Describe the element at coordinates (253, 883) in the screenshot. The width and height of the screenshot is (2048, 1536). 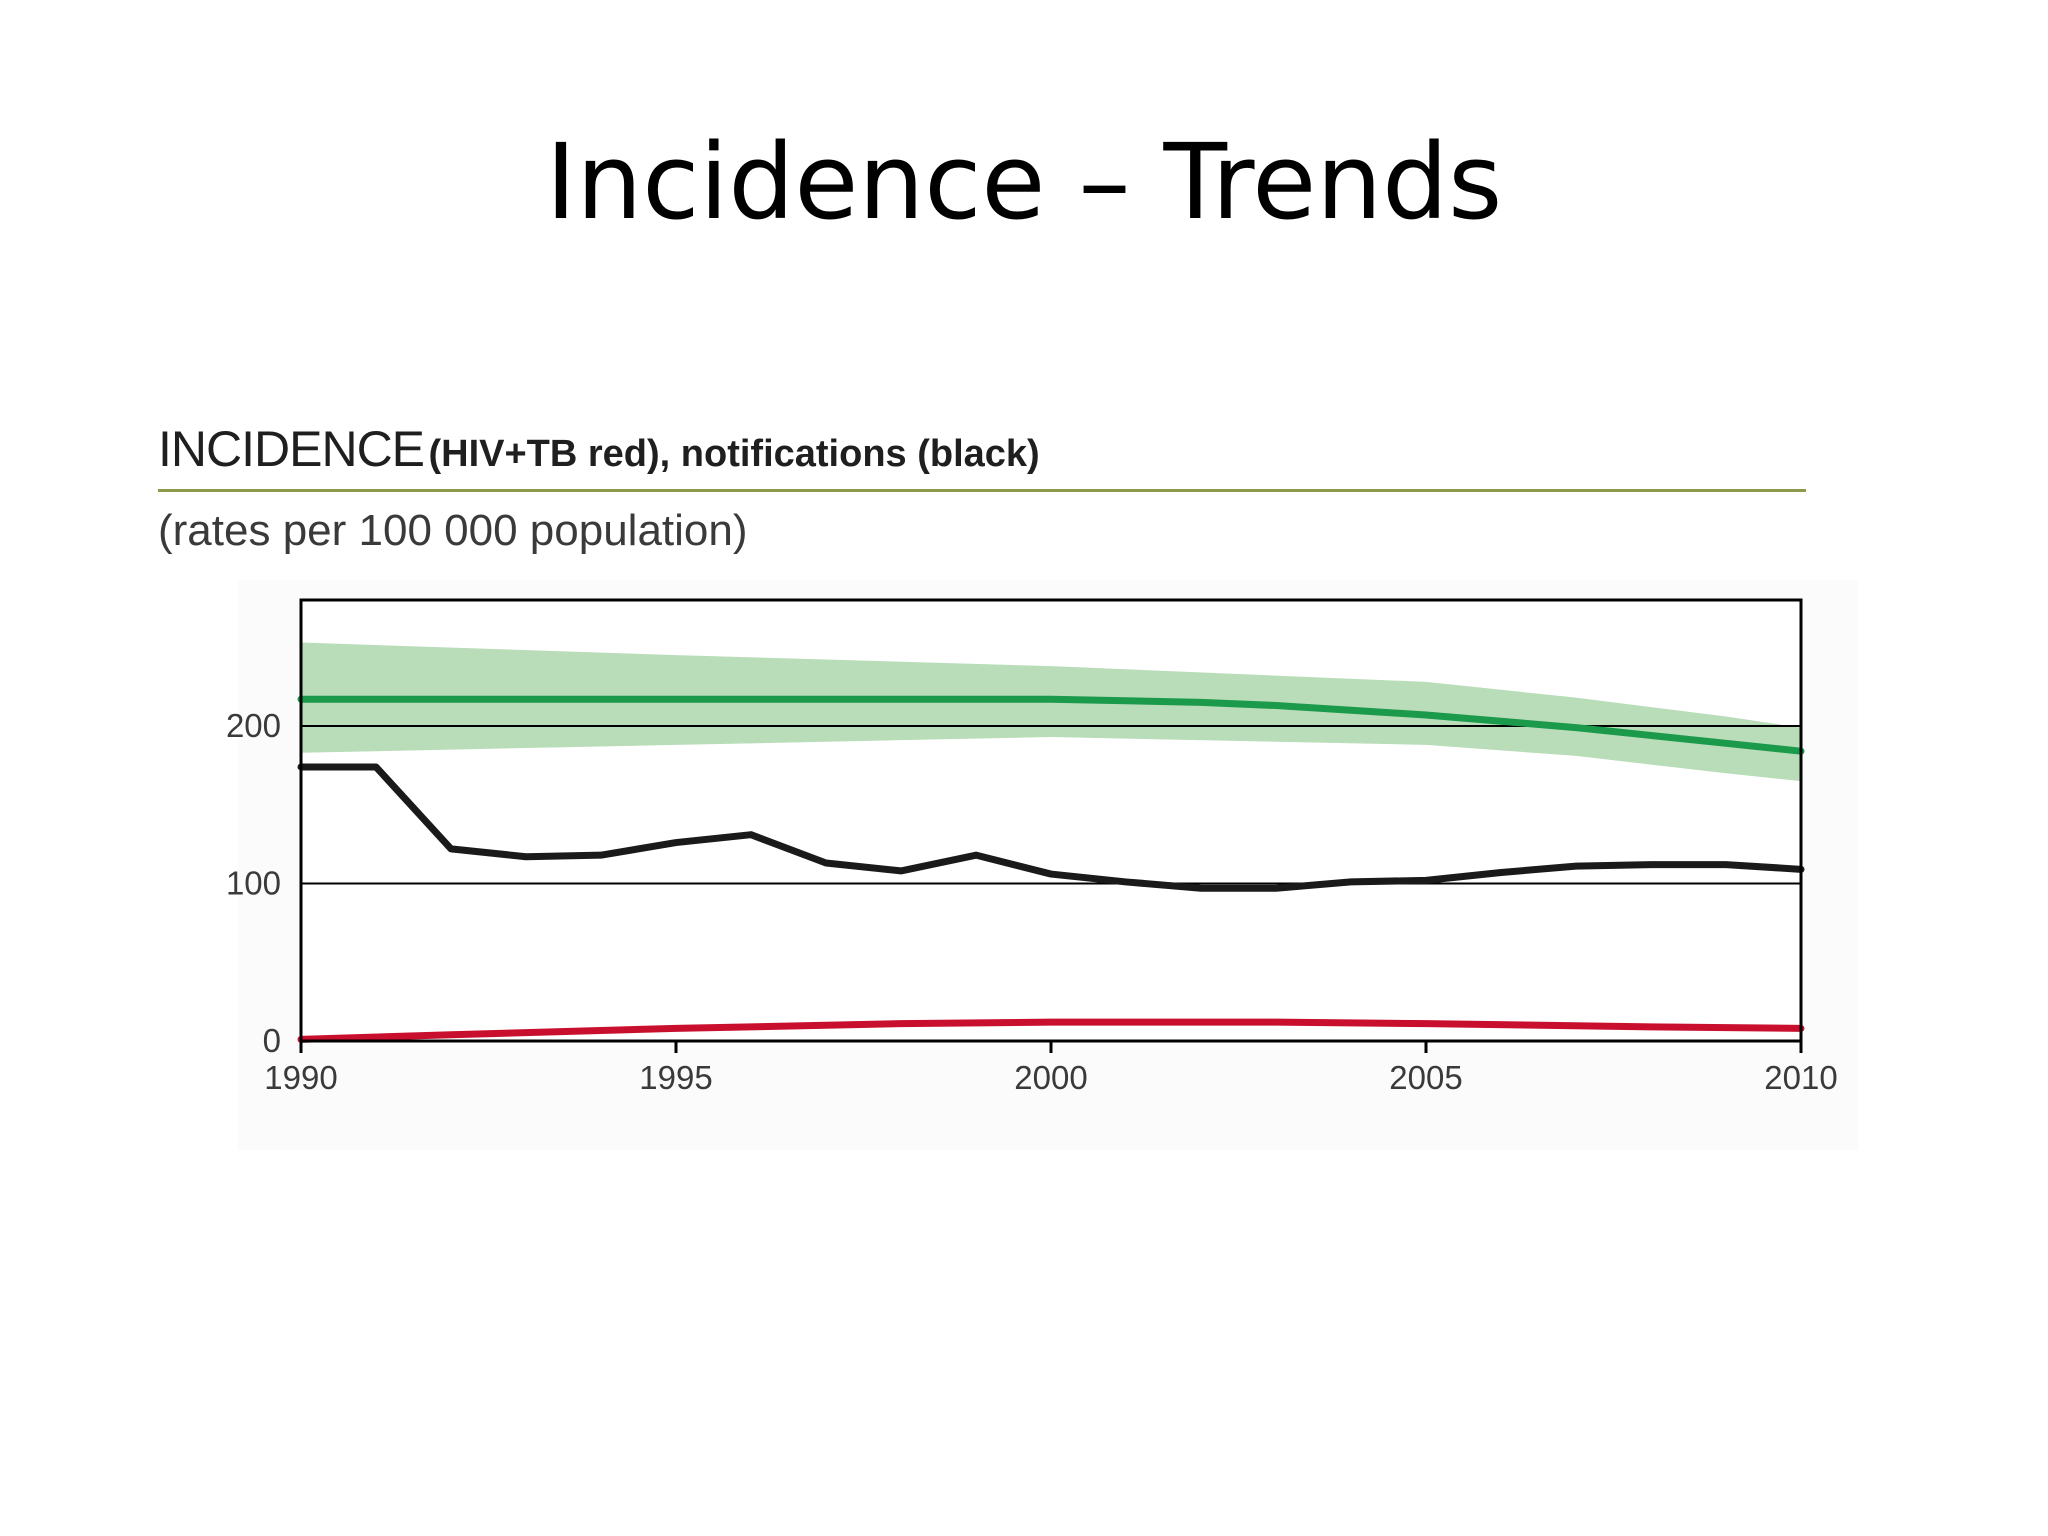
I see `y-tick-label-100: 100` at that location.